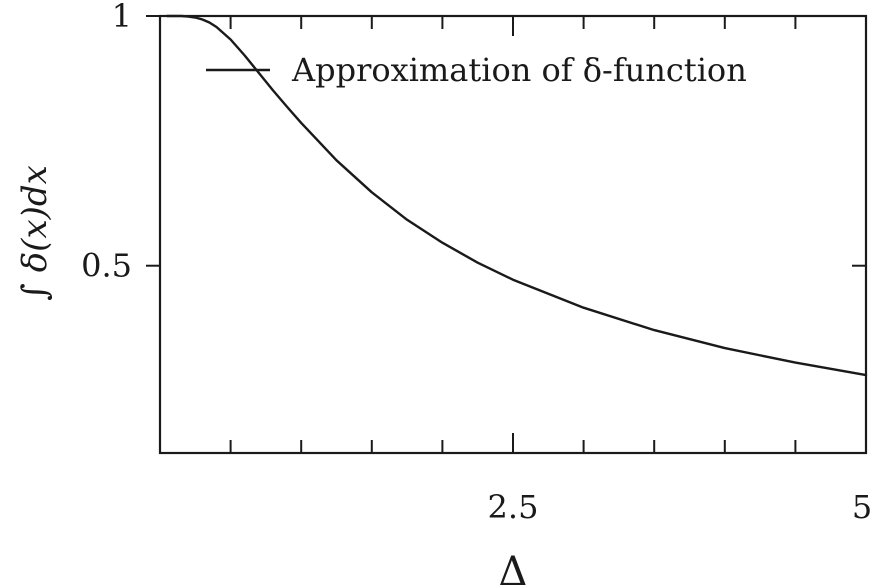 This screenshot has width=883, height=588. What do you see at coordinates (513, 507) in the screenshot?
I see `x-tick-label: 2.5` at bounding box center [513, 507].